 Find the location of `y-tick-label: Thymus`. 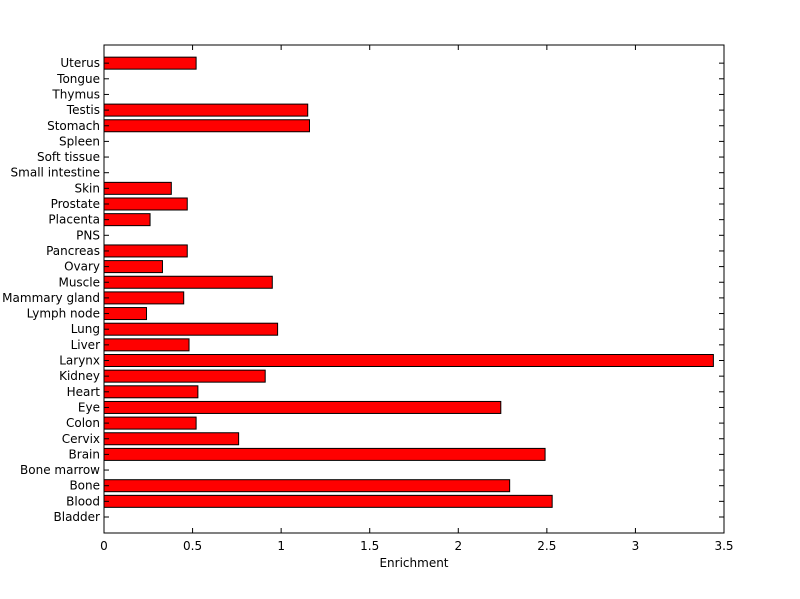

y-tick-label: Thymus is located at coordinates (75, 94).